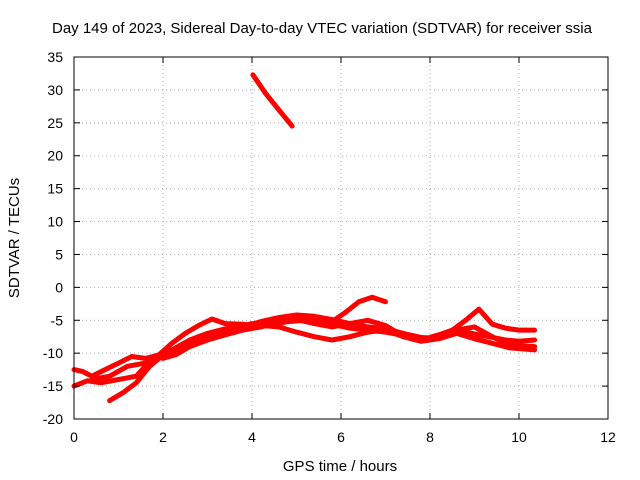  Describe the element at coordinates (53, 386) in the screenshot. I see `y-tick-label: -15` at that location.